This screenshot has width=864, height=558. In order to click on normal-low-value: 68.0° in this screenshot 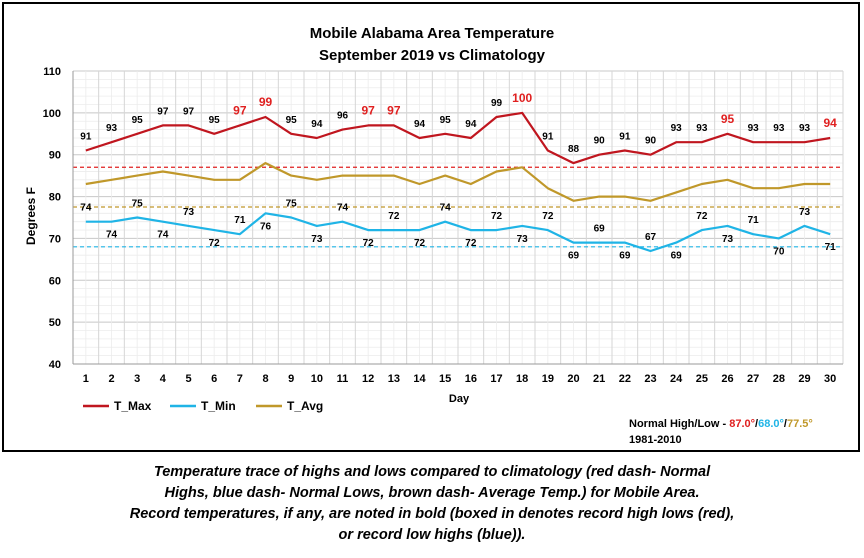, I will do `click(771, 424)`.